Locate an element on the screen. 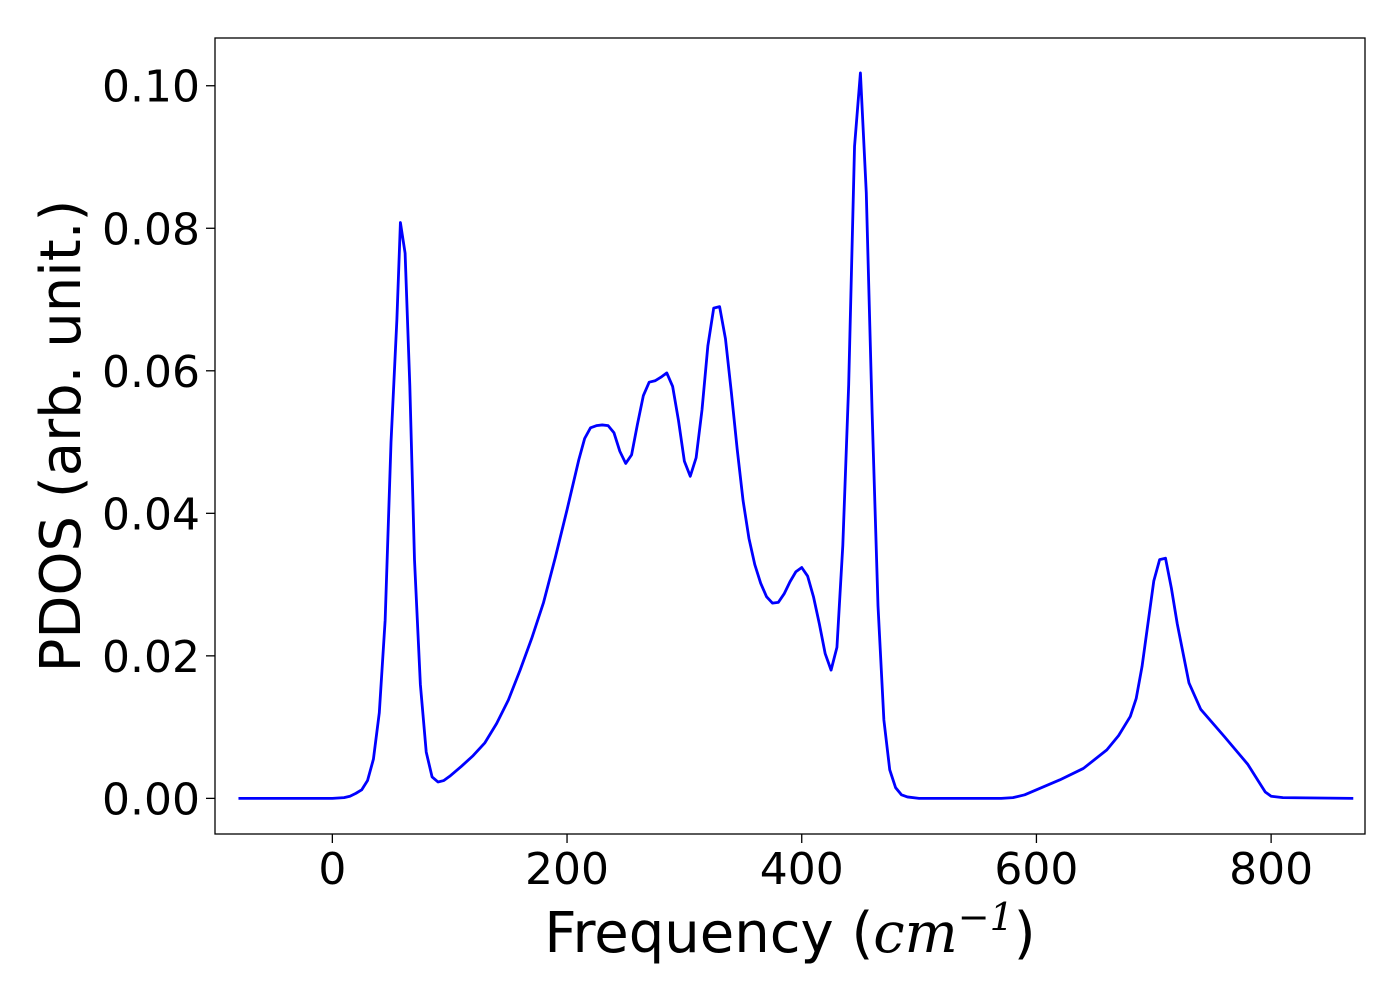  y-tick-label: 0.06 is located at coordinates (151, 372).